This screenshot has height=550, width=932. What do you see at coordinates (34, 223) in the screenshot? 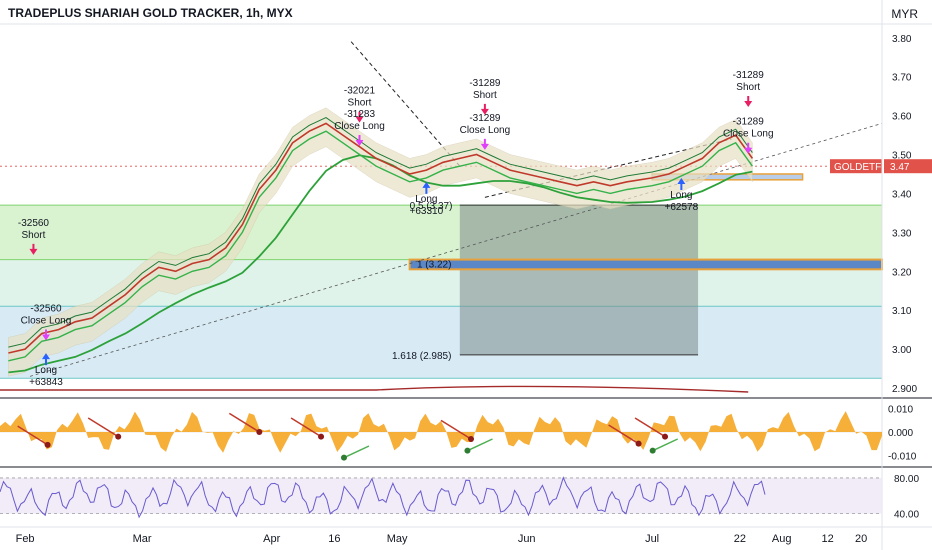
I see `signal-qty-0: -32560` at bounding box center [34, 223].